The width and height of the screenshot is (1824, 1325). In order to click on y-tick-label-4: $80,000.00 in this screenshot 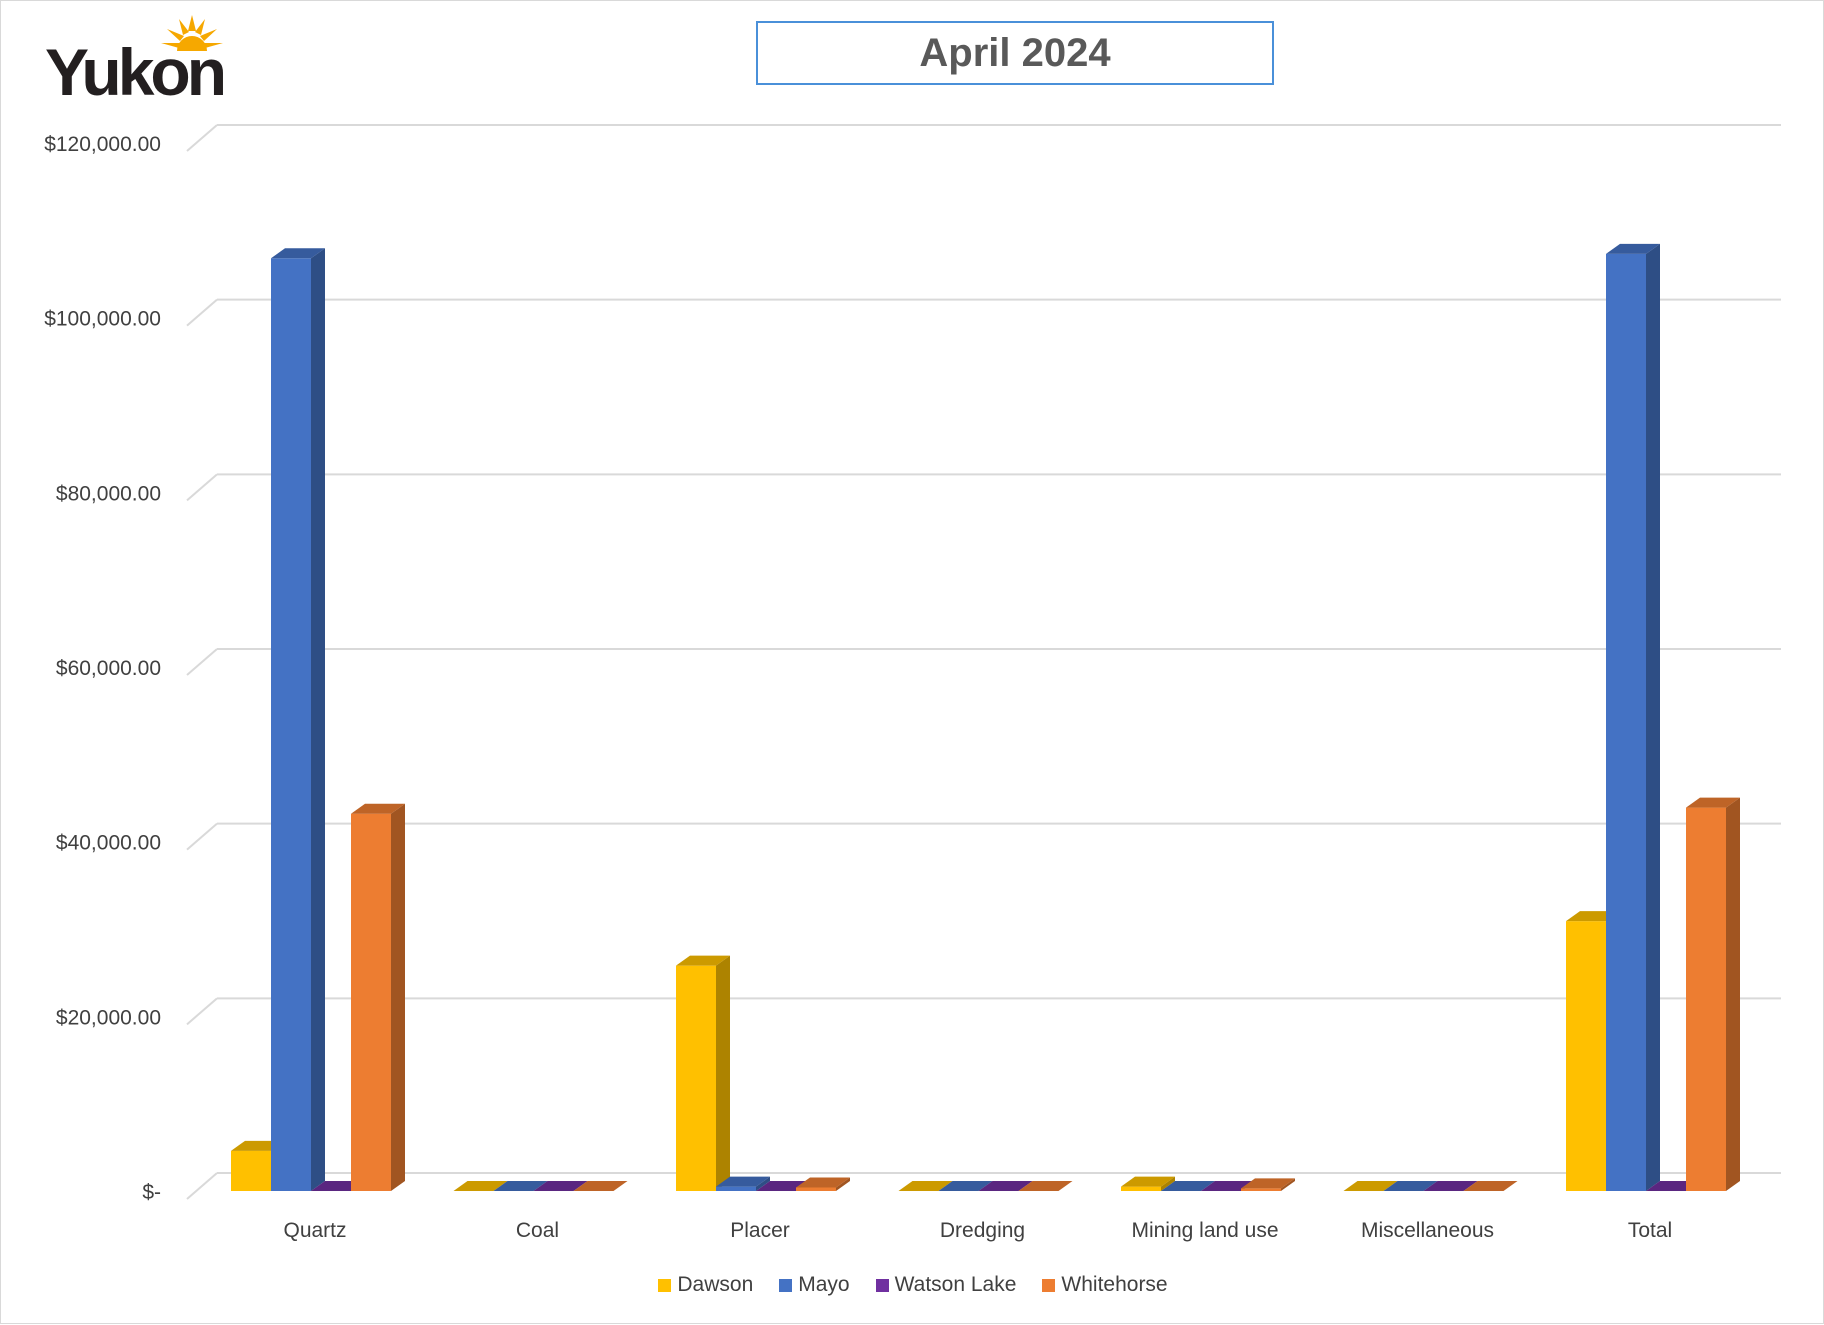, I will do `click(108, 493)`.